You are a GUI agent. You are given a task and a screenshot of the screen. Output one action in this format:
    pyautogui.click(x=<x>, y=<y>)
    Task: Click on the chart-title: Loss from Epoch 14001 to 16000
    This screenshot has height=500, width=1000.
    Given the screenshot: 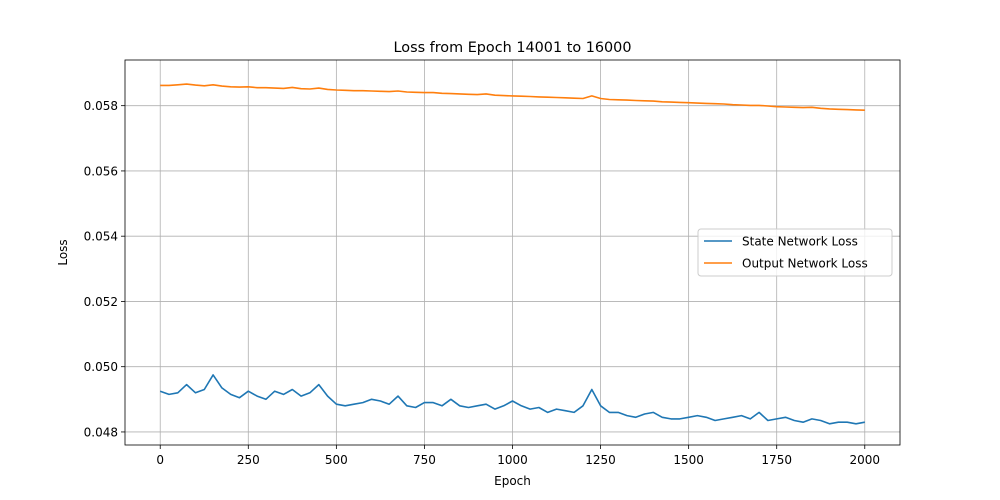 What is the action you would take?
    pyautogui.click(x=513, y=48)
    